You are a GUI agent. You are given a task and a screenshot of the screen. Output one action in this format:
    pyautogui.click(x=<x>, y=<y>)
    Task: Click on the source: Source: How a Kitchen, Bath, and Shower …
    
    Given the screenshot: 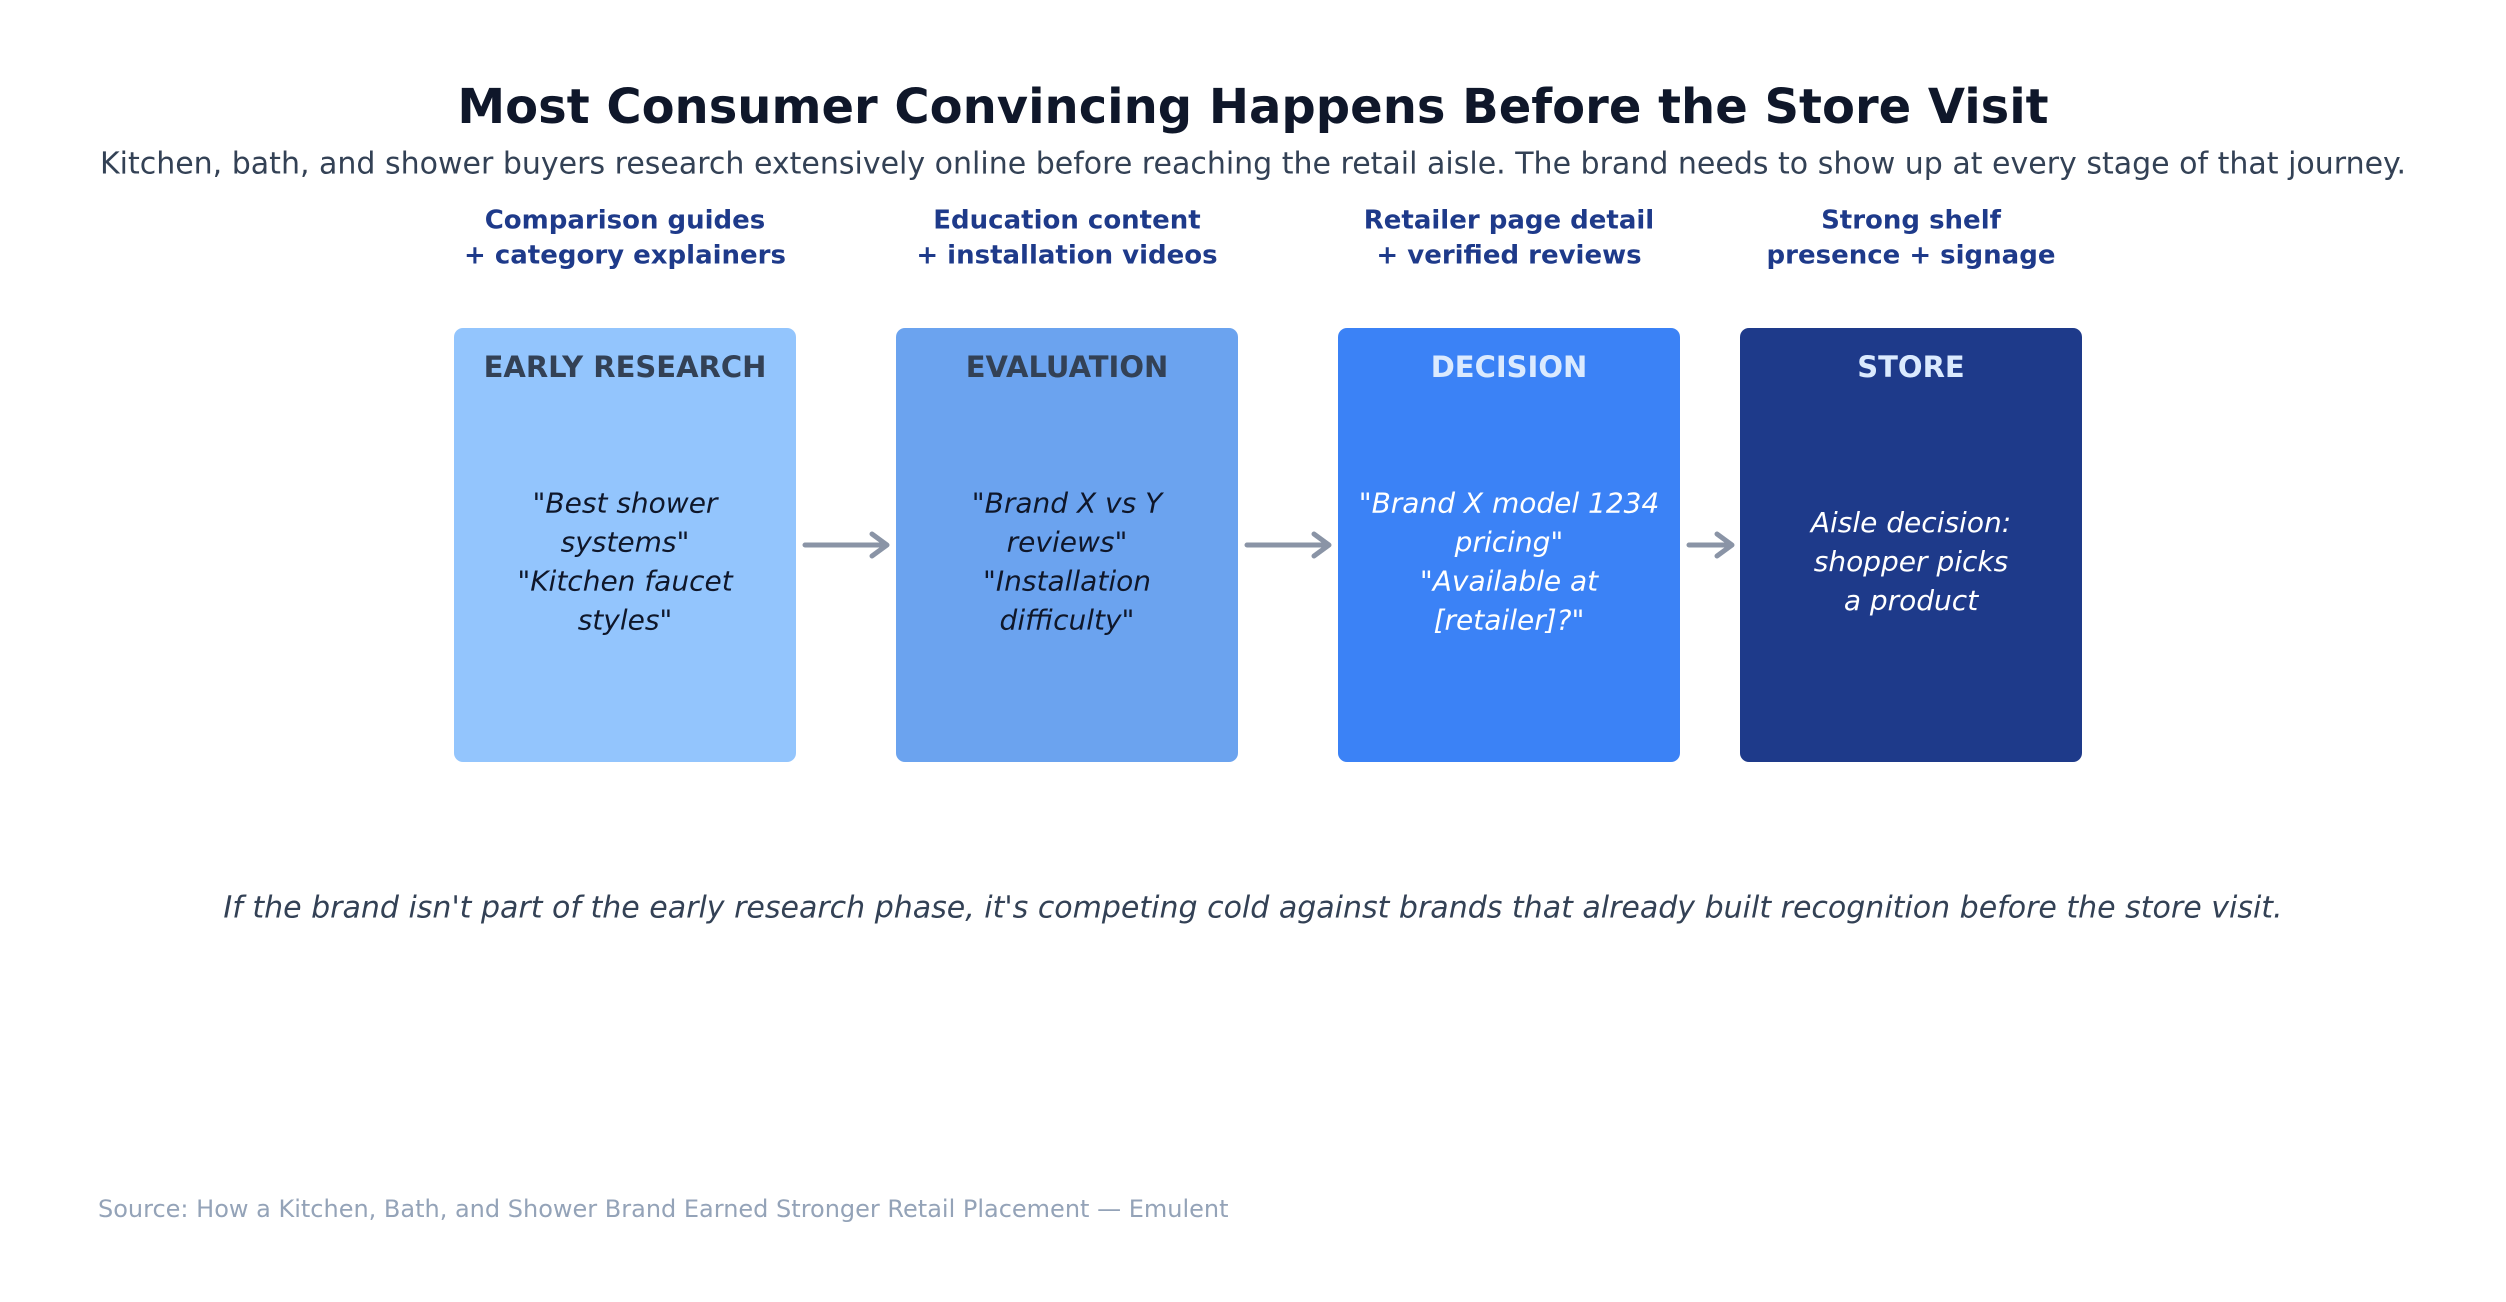 What is the action you would take?
    pyautogui.click(x=663, y=1209)
    